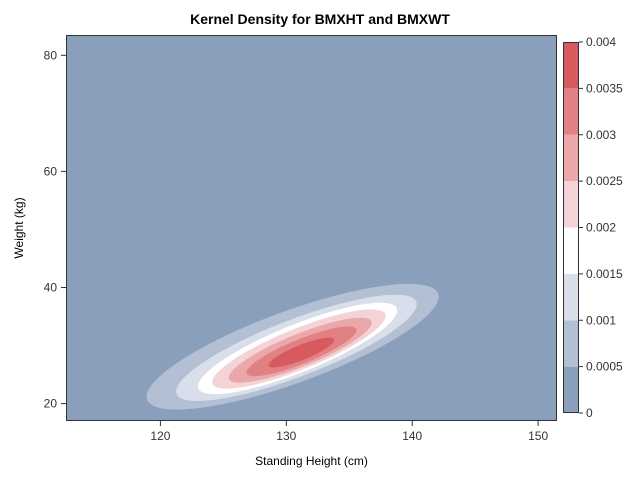 This screenshot has width=640, height=480. What do you see at coordinates (311, 461) in the screenshot?
I see `x-axis-label: Standing Height (cm)` at bounding box center [311, 461].